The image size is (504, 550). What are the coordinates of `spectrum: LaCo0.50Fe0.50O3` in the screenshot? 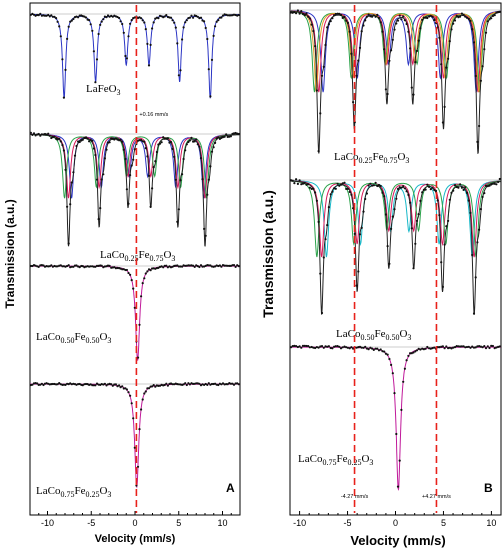 It's located at (134, 312).